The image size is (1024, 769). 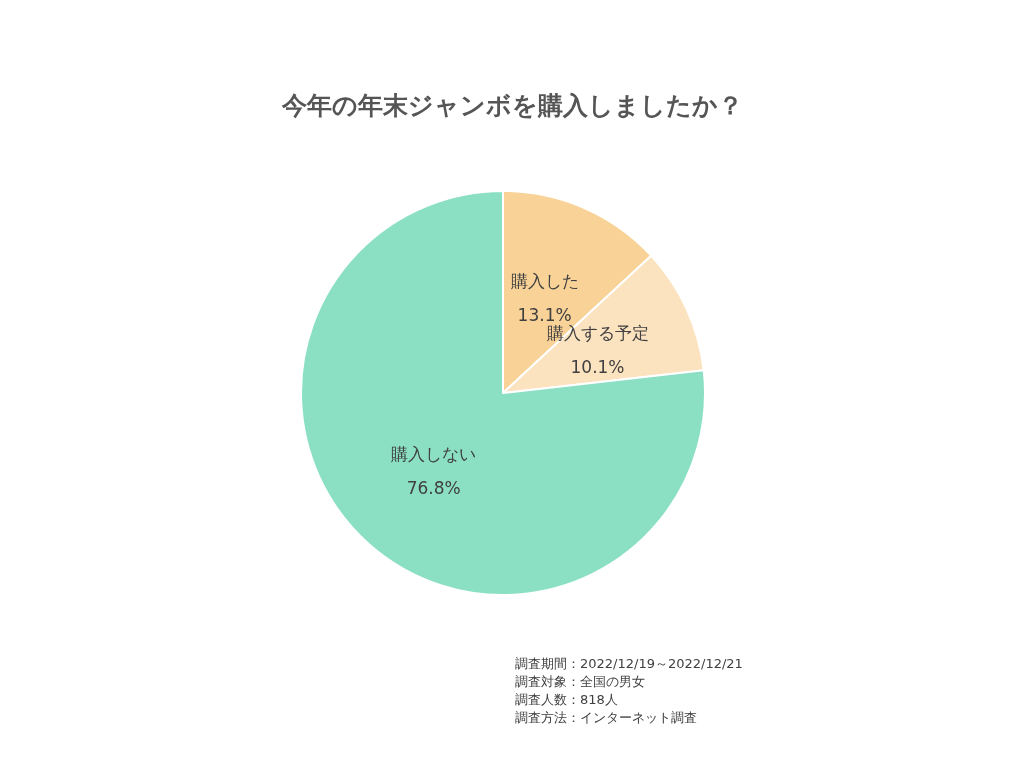 I want to click on text: 調査期間：2022/12/19～2022/12/21, so click(x=629, y=663).